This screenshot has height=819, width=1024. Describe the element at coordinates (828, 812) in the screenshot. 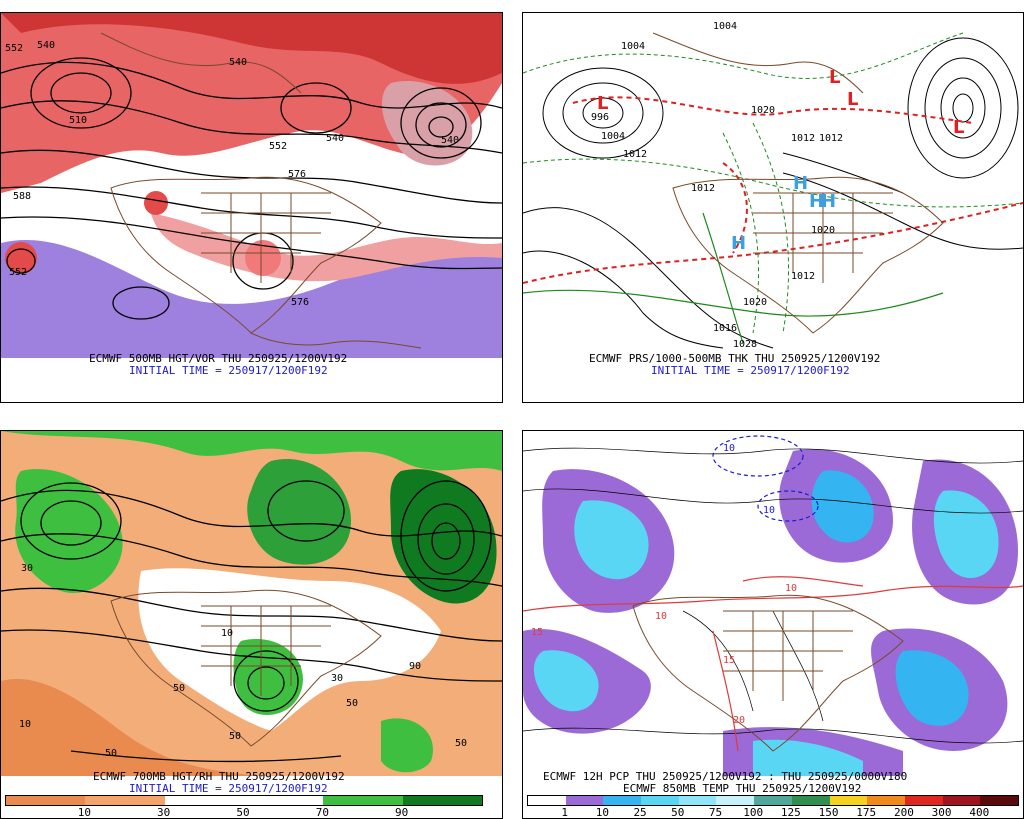

I see `scale-tick-label: 150` at that location.